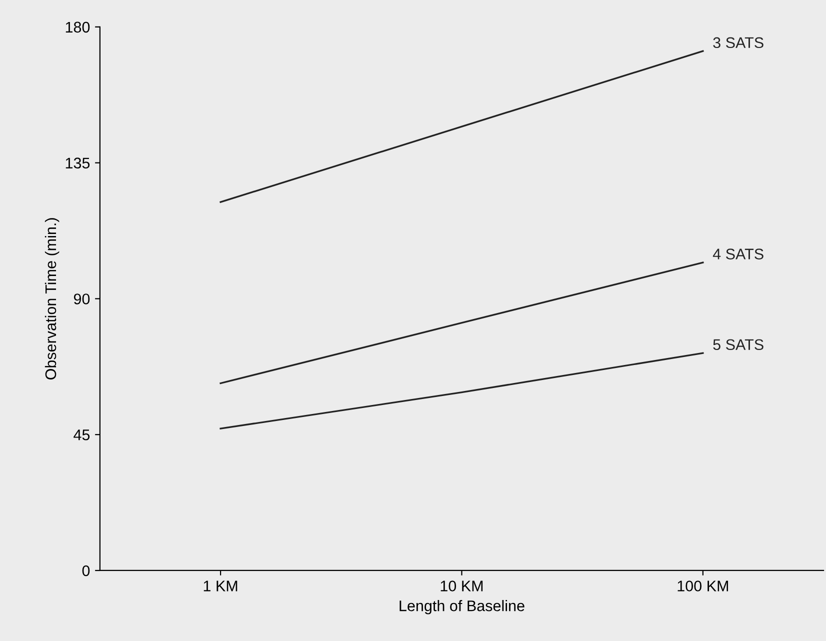 This screenshot has width=826, height=641. What do you see at coordinates (703, 586) in the screenshot?
I see `x-tick-label: 100 KM` at bounding box center [703, 586].